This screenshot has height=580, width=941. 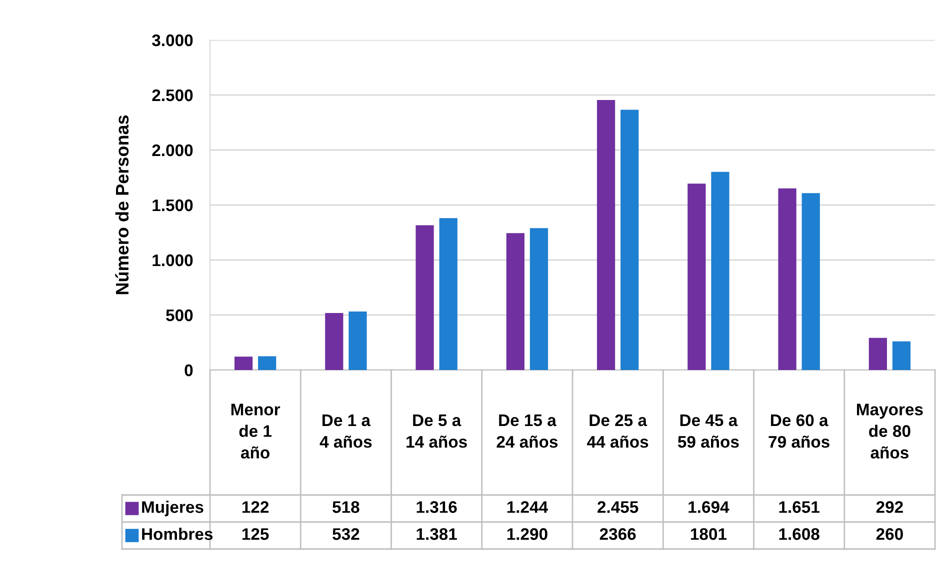 What do you see at coordinates (799, 431) in the screenshot?
I see `x-tick-label: De 60 a 79 años` at bounding box center [799, 431].